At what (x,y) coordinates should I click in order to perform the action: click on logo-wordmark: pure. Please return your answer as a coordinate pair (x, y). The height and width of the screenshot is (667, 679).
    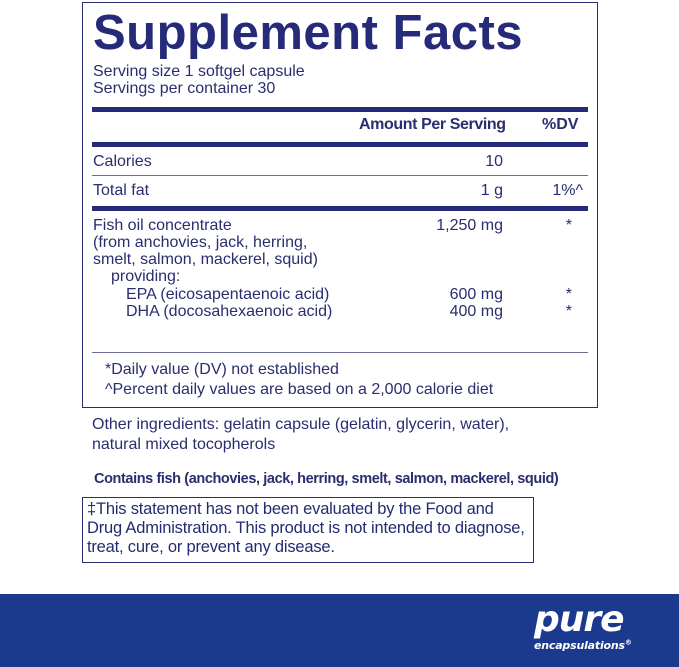
    Looking at the image, I should click on (579, 619).